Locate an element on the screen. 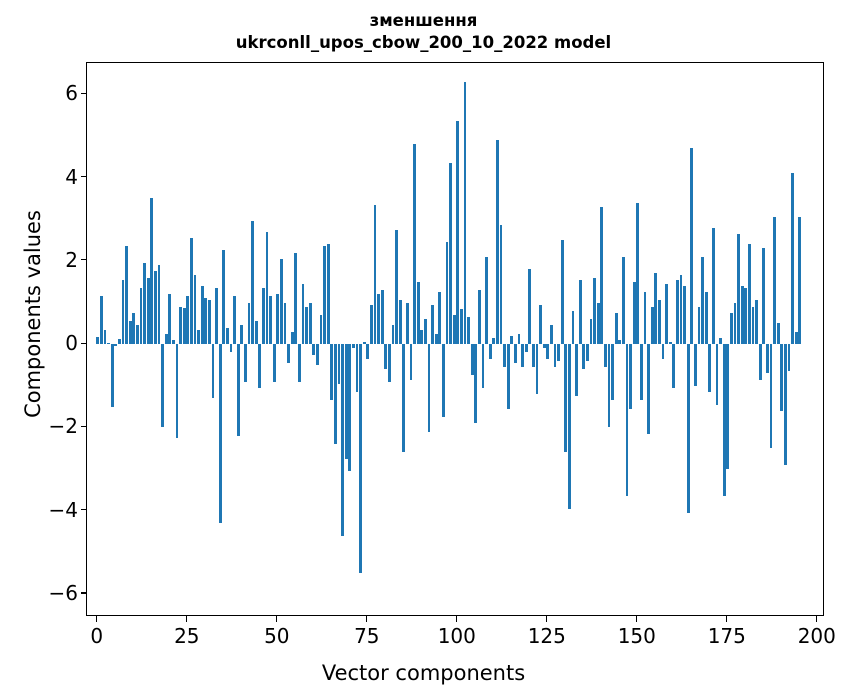 This screenshot has width=847, height=696. y-axis-label: Components values is located at coordinates (33, 314).